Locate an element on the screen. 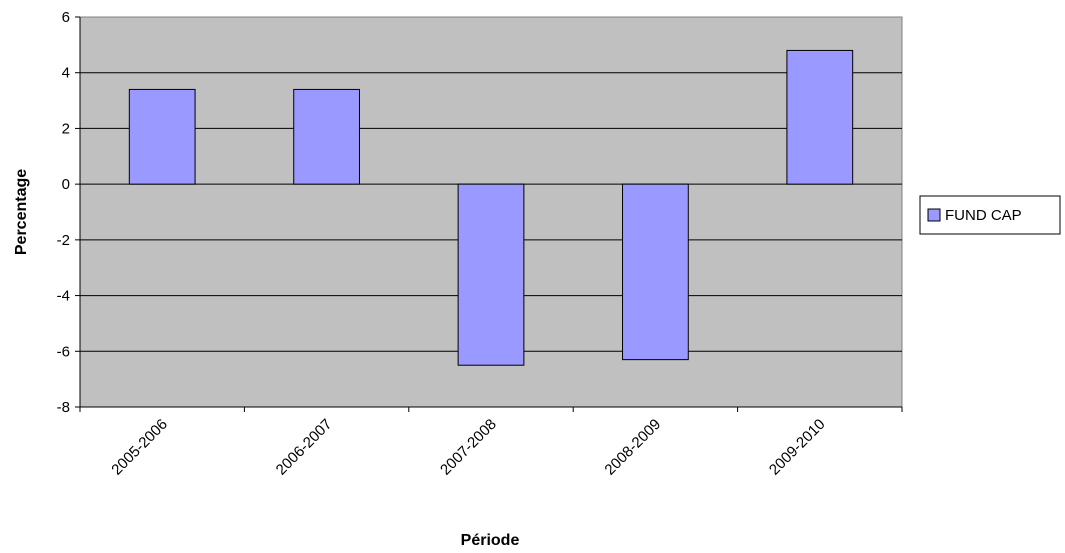  x-tick-label: 2005-2006 is located at coordinates (139, 447).